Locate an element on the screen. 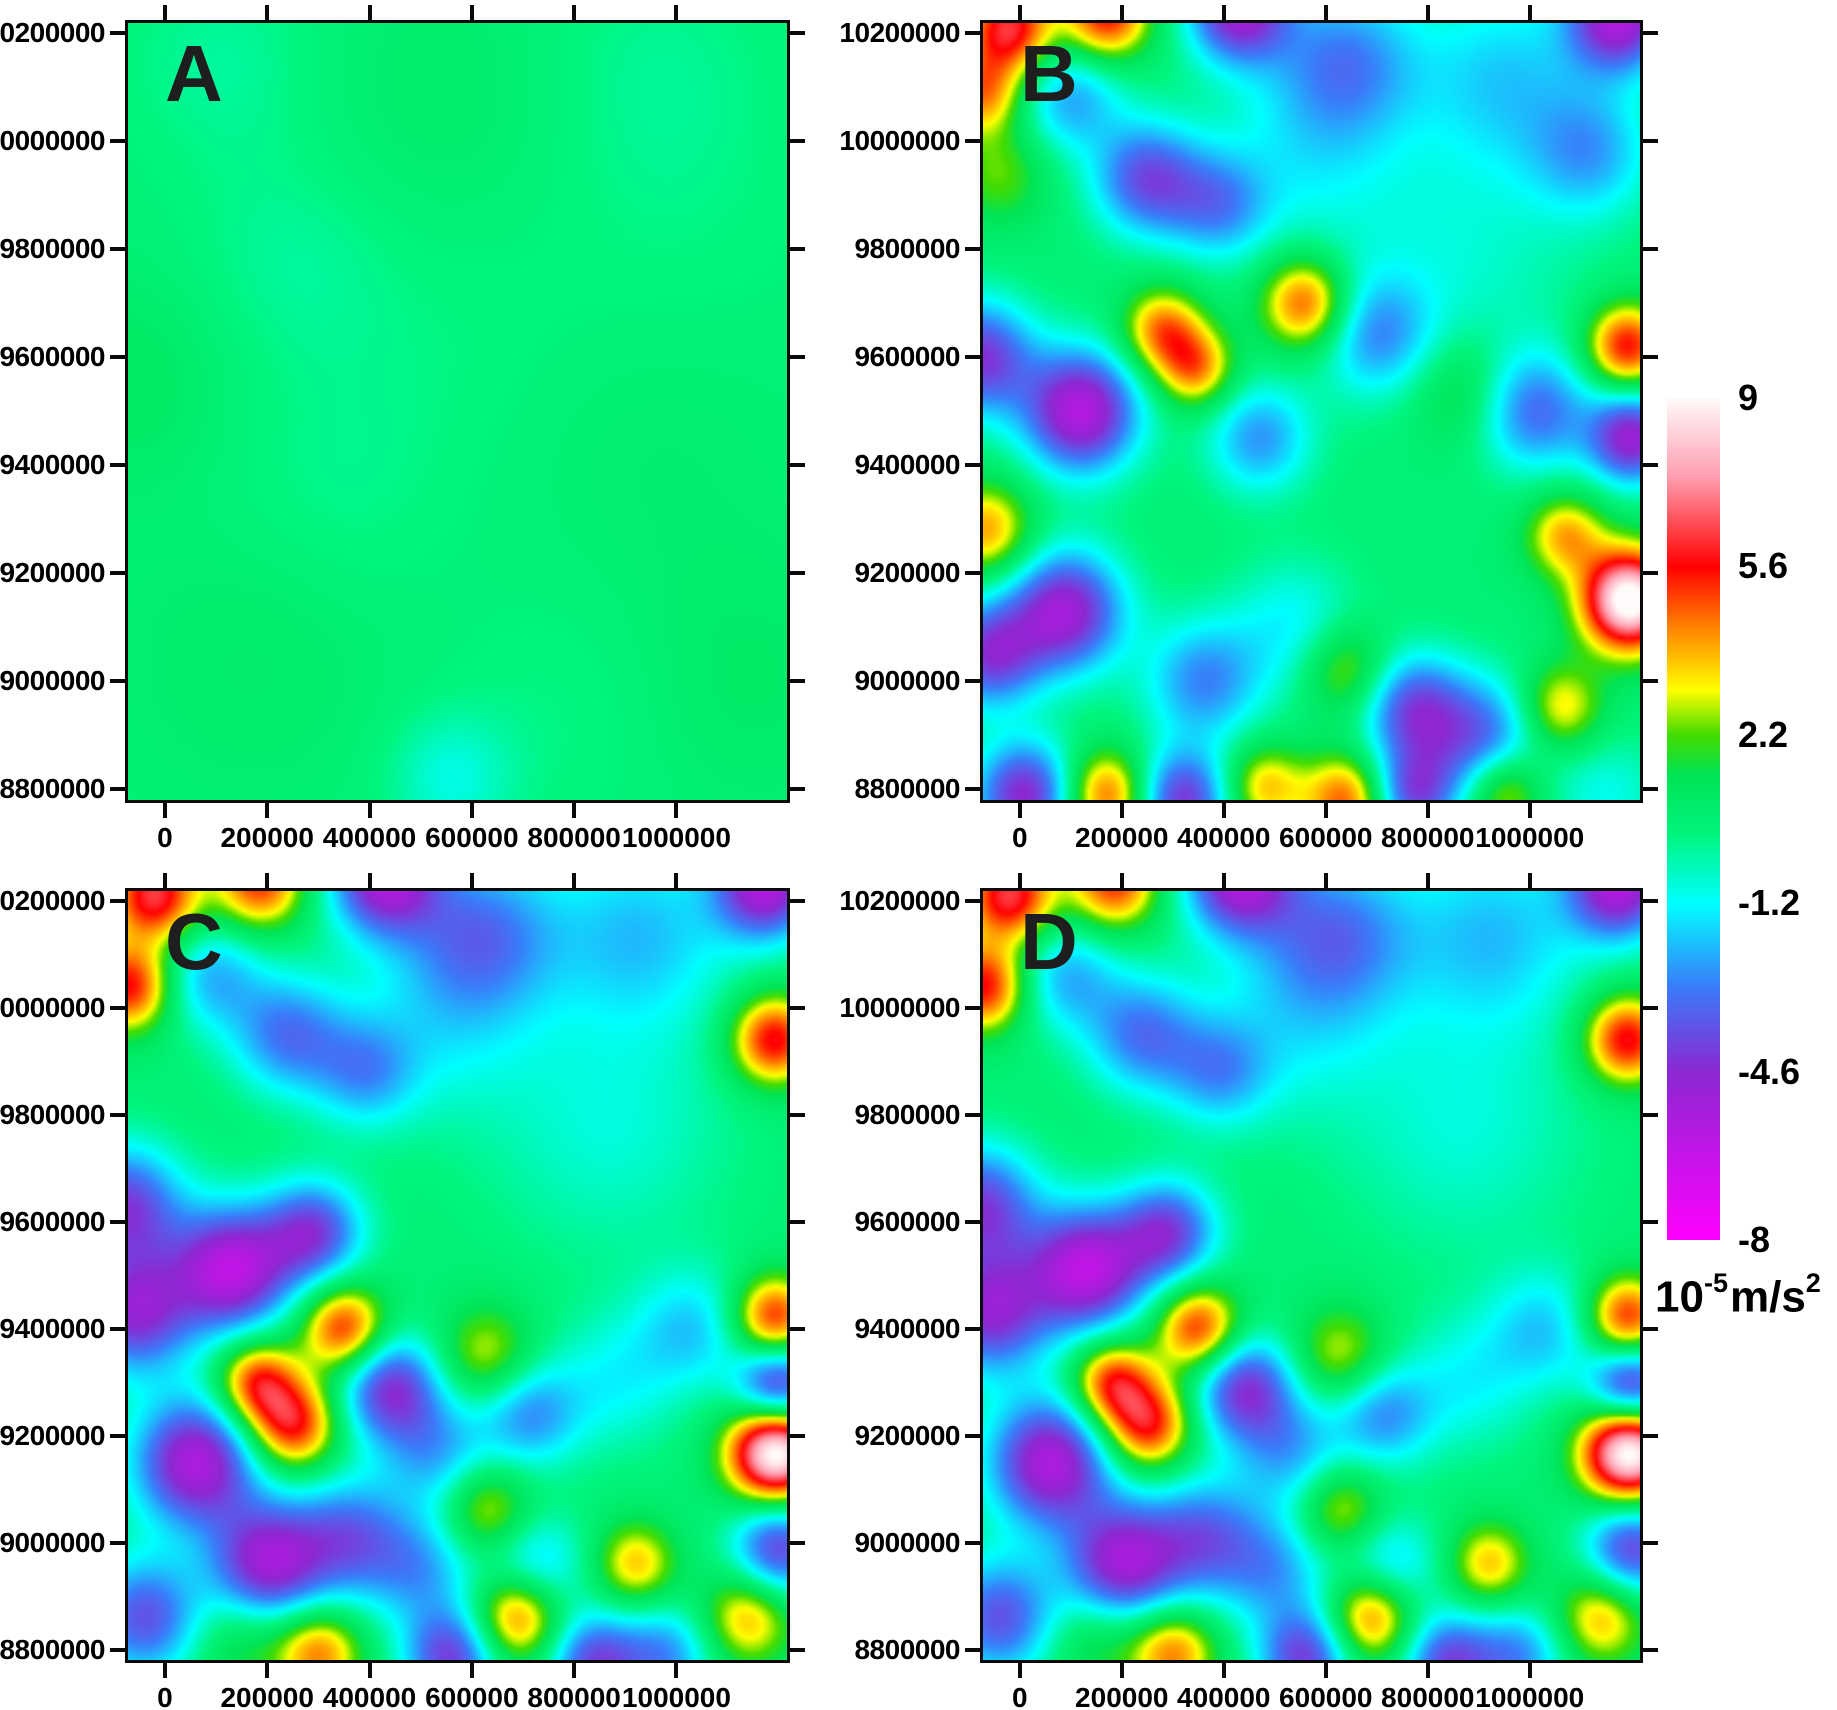  unit-base: 10 is located at coordinates (1679, 1297).